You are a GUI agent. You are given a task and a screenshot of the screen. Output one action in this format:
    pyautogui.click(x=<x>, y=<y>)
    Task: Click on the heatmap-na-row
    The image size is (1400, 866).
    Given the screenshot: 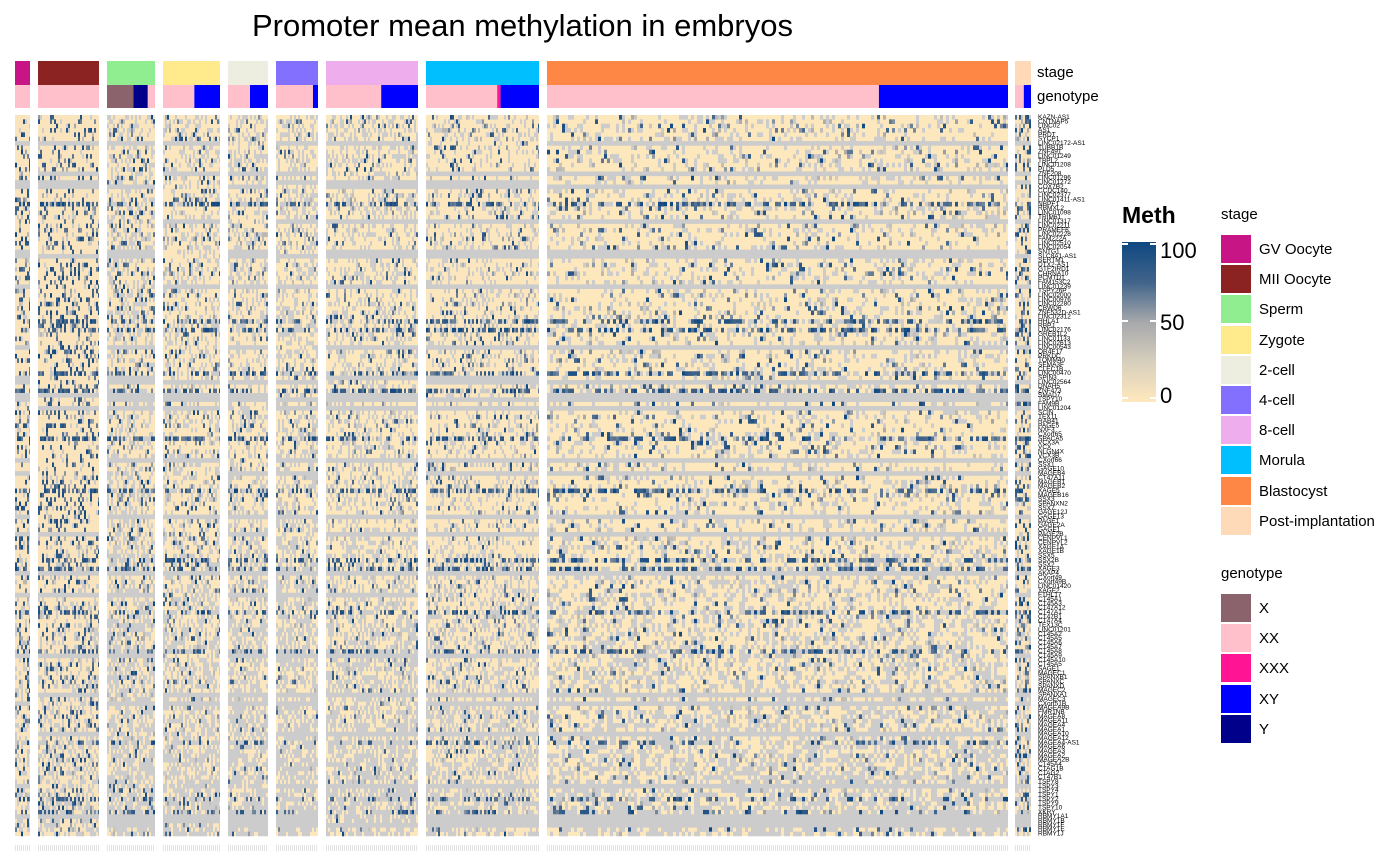 What is the action you would take?
    pyautogui.click(x=68, y=656)
    